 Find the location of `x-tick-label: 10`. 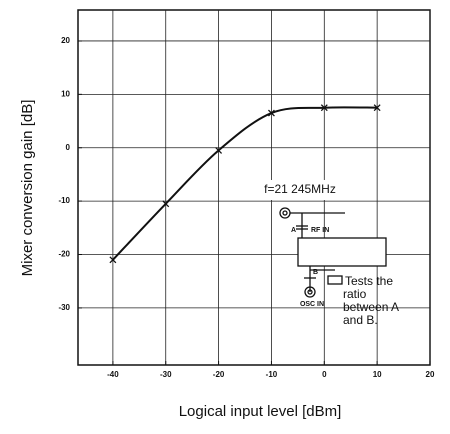

x-tick-label: 10 is located at coordinates (377, 374).